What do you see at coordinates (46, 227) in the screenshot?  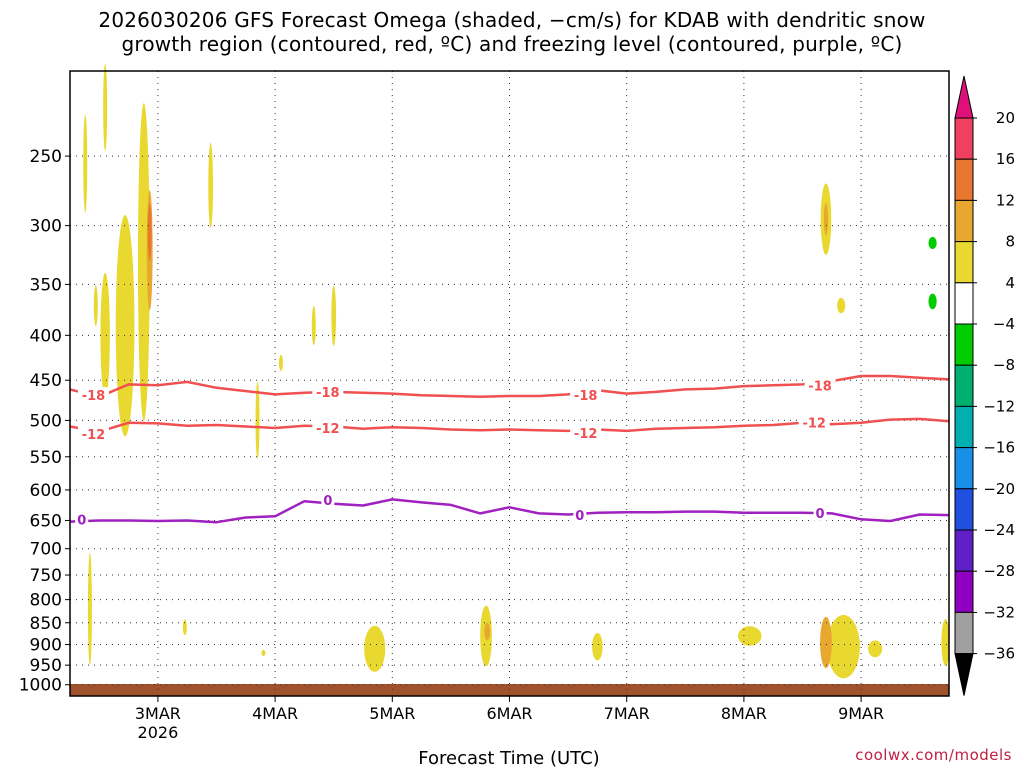 I see `y-tick-label: 300` at bounding box center [46, 227].